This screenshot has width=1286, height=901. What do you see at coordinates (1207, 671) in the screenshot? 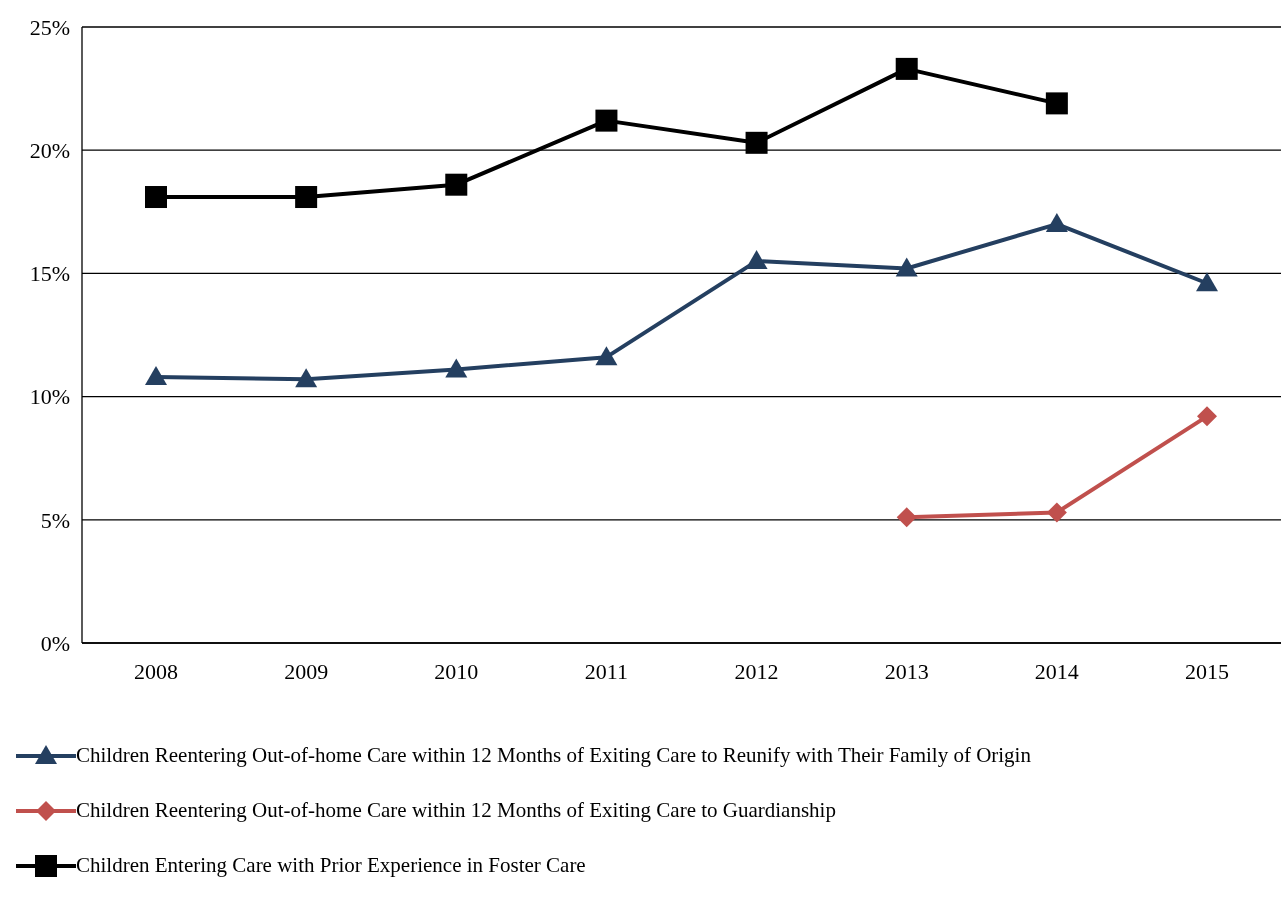
I see `x-tick-label: 2015` at bounding box center [1207, 671].